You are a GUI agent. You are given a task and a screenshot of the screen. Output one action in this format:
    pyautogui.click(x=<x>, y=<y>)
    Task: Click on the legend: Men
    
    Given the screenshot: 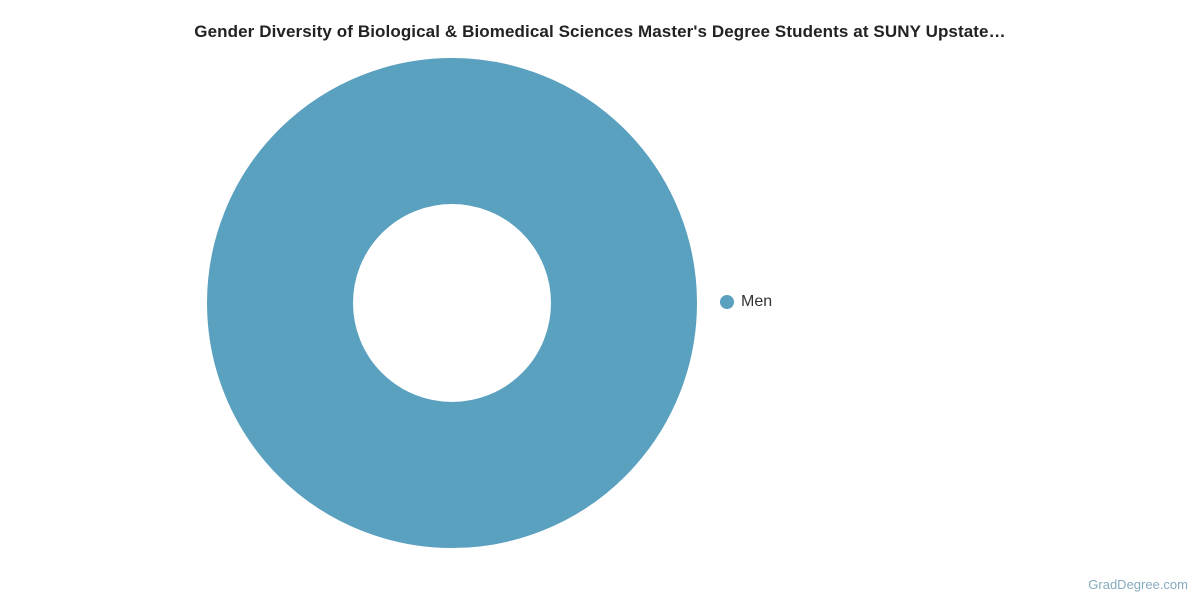 What is the action you would take?
    pyautogui.click(x=746, y=302)
    